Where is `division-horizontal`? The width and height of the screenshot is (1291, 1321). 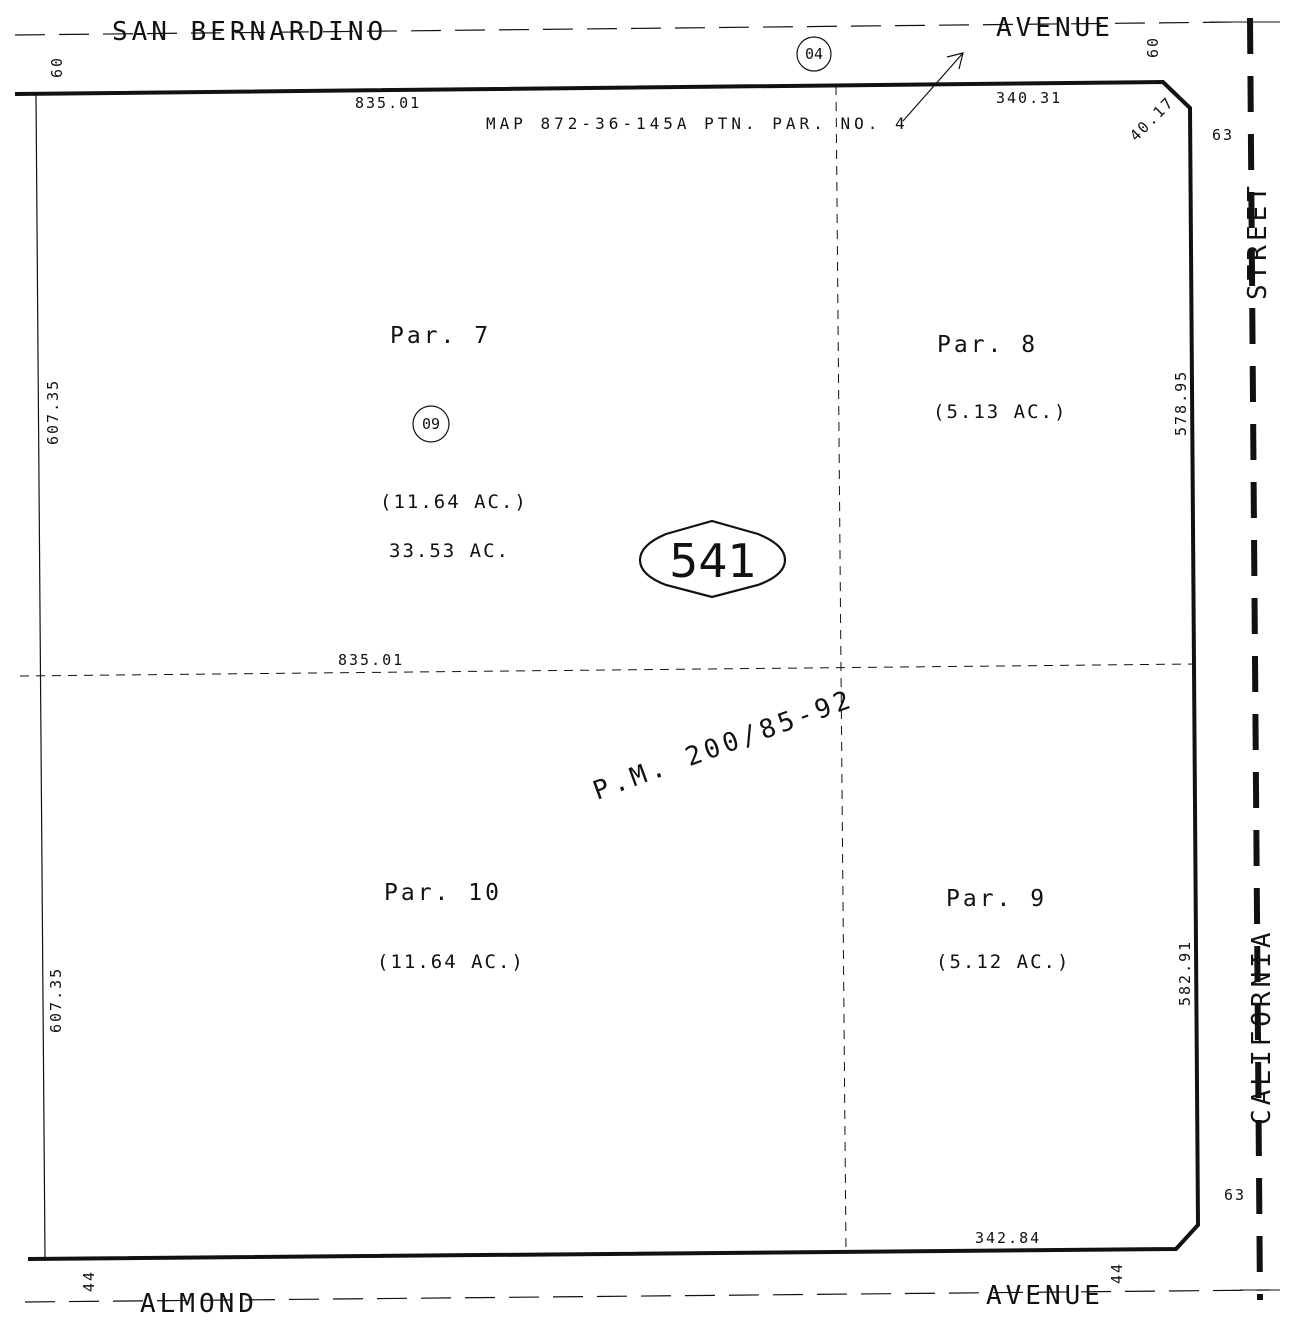
division-horizontal is located at coordinates (607, 670).